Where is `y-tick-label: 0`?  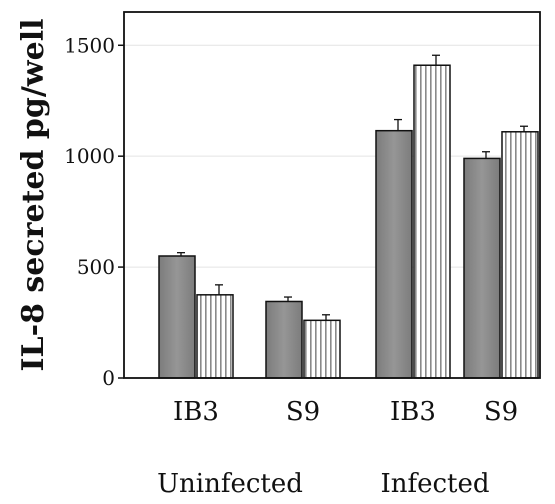 y-tick-label: 0 is located at coordinates (108, 378).